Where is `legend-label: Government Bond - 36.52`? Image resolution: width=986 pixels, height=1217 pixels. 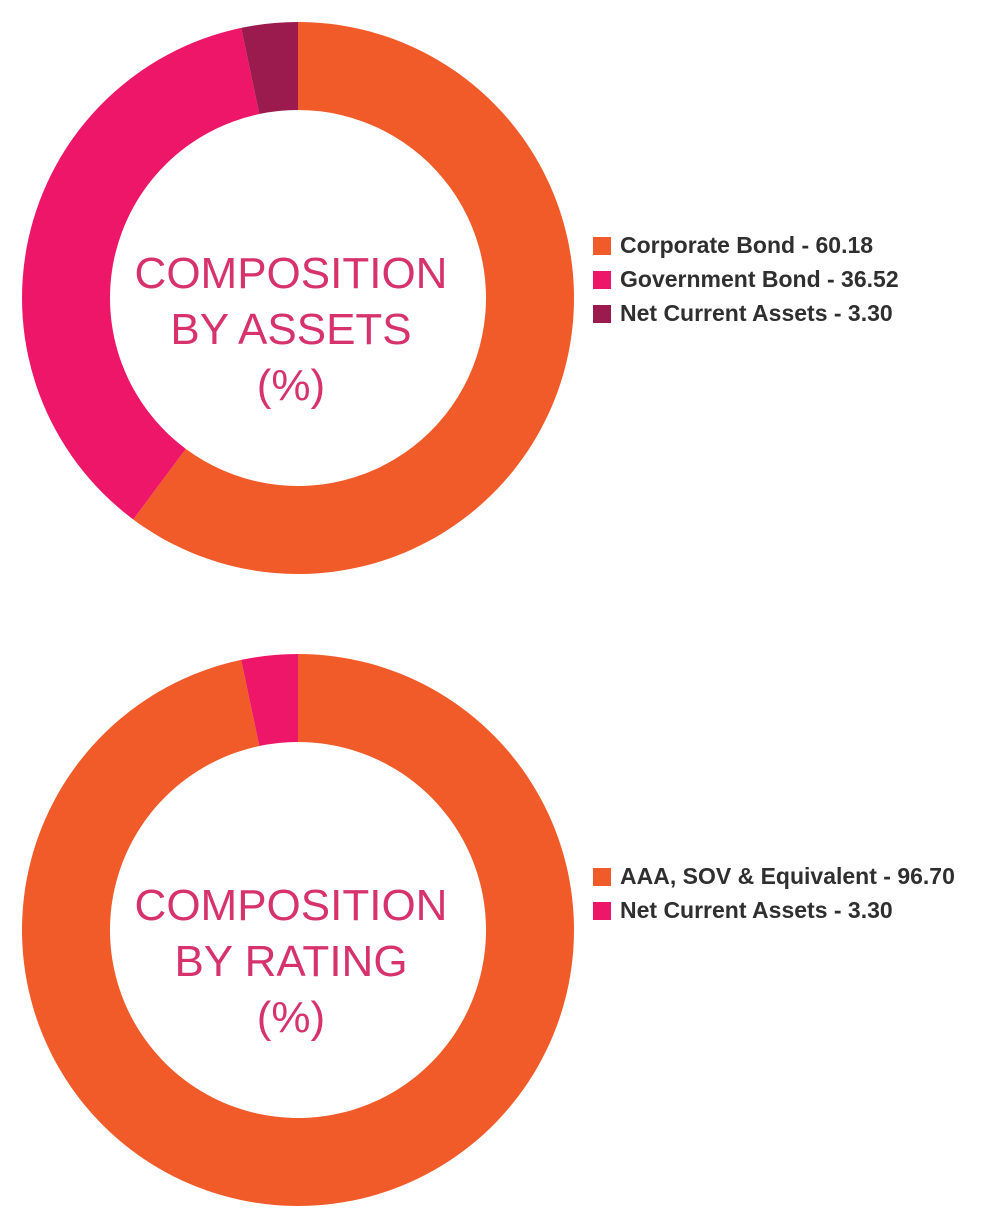 legend-label: Government Bond - 36.52 is located at coordinates (759, 279).